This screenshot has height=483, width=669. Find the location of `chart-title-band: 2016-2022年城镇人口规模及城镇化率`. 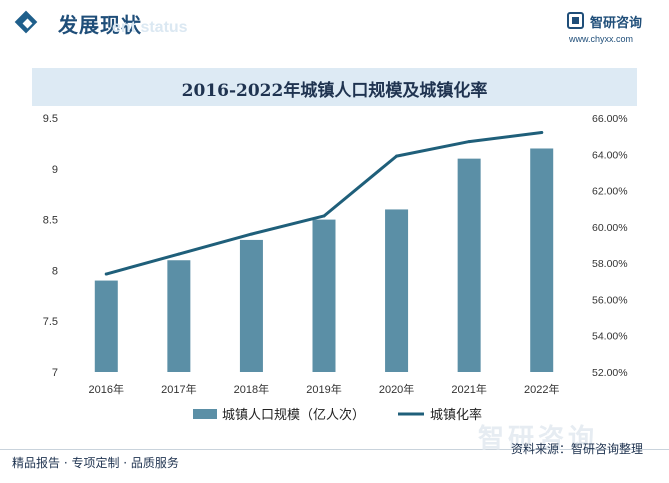

chart-title-band: 2016-2022年城镇人口规模及城镇化率 is located at coordinates (334, 87).